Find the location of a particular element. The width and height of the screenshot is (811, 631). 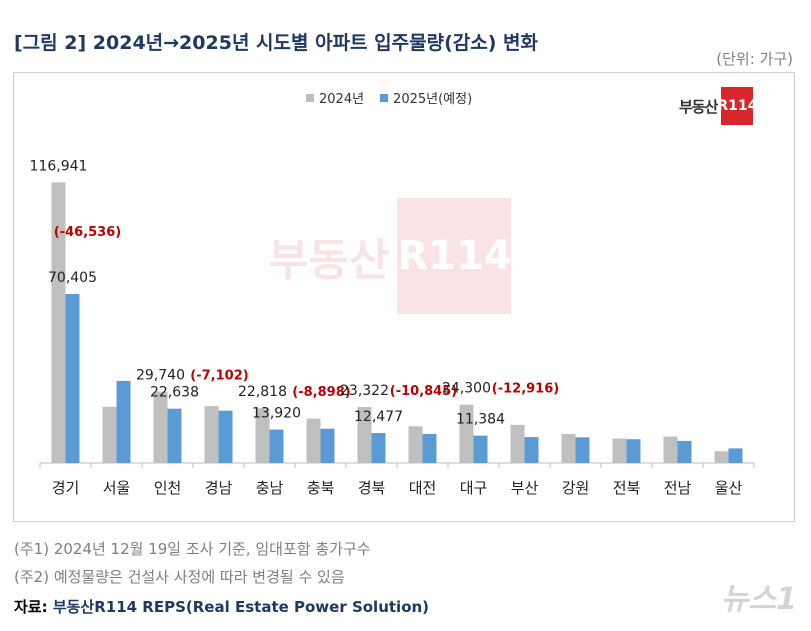

bar-2025-울산 is located at coordinates (735, 455).